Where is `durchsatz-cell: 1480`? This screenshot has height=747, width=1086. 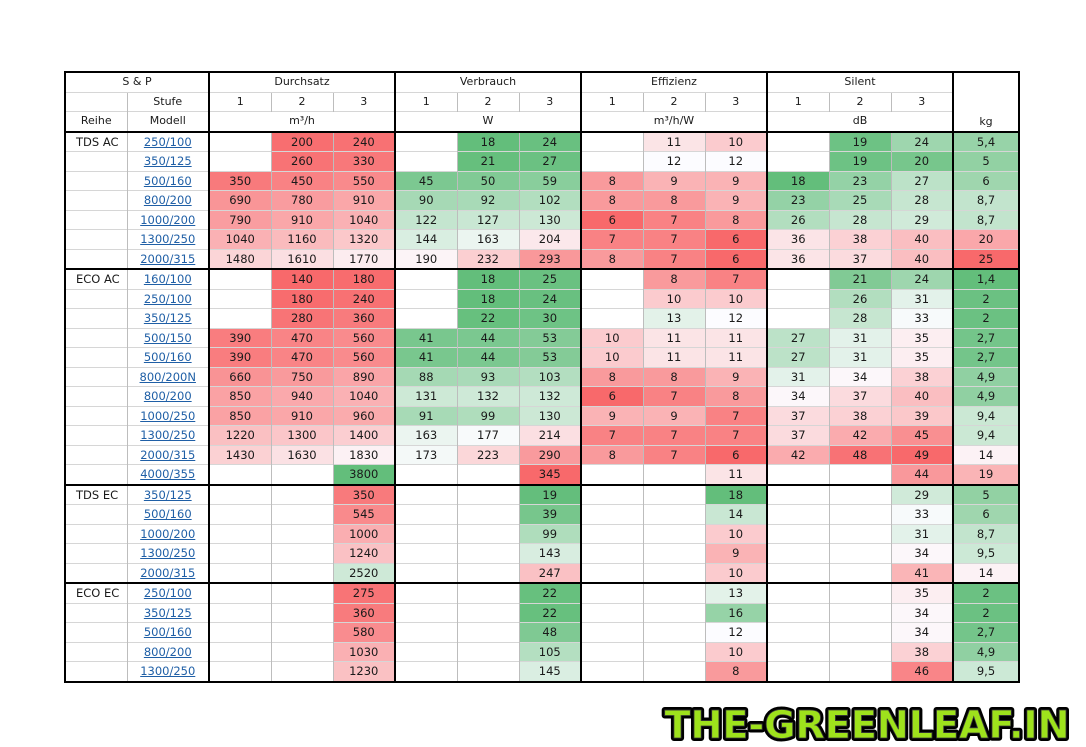
durchsatz-cell: 1480 is located at coordinates (239, 258).